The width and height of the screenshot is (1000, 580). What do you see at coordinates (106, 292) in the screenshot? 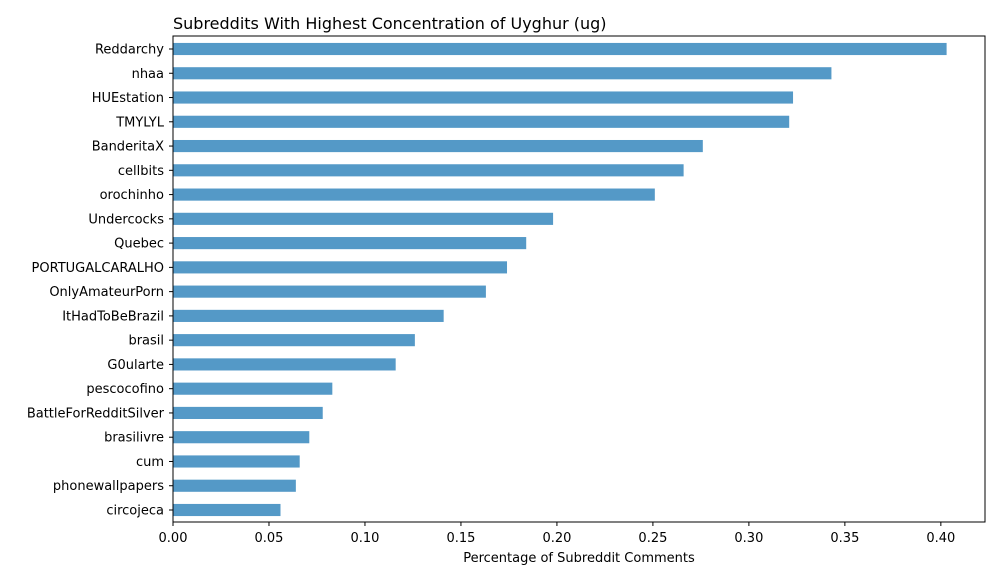
I see `y-tick-label: OnlyAmateurPorn` at bounding box center [106, 292].